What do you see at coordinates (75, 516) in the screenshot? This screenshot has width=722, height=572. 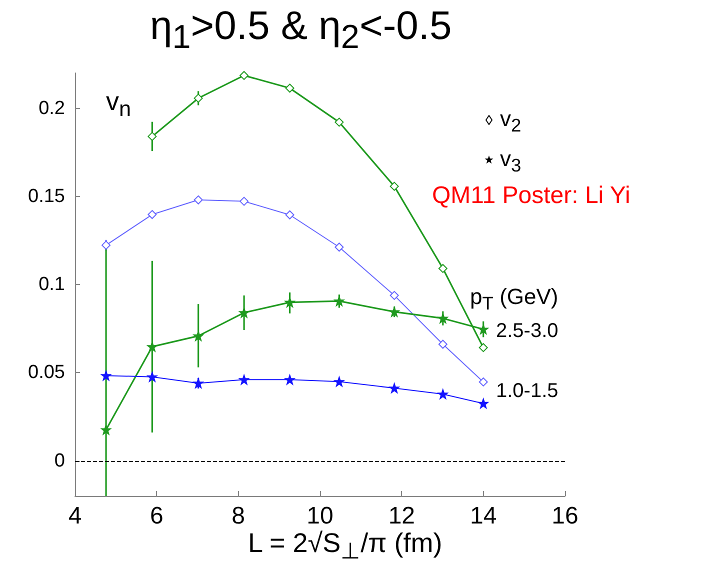 I see `x-tick-label: 4` at bounding box center [75, 516].